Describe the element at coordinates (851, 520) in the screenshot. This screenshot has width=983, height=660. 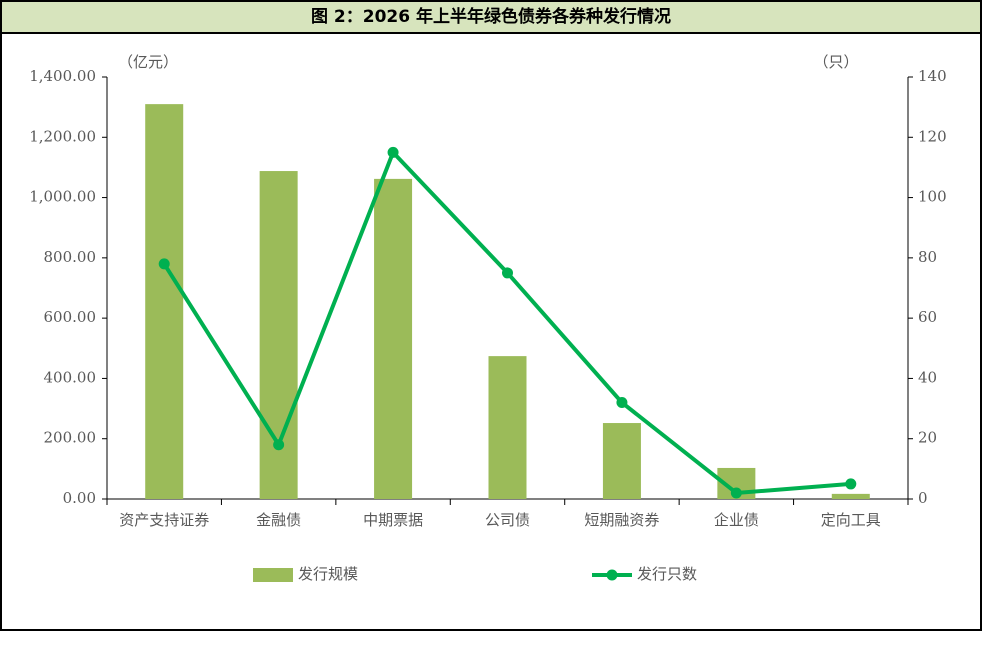
I see `x-tick-label: 定向工具` at that location.